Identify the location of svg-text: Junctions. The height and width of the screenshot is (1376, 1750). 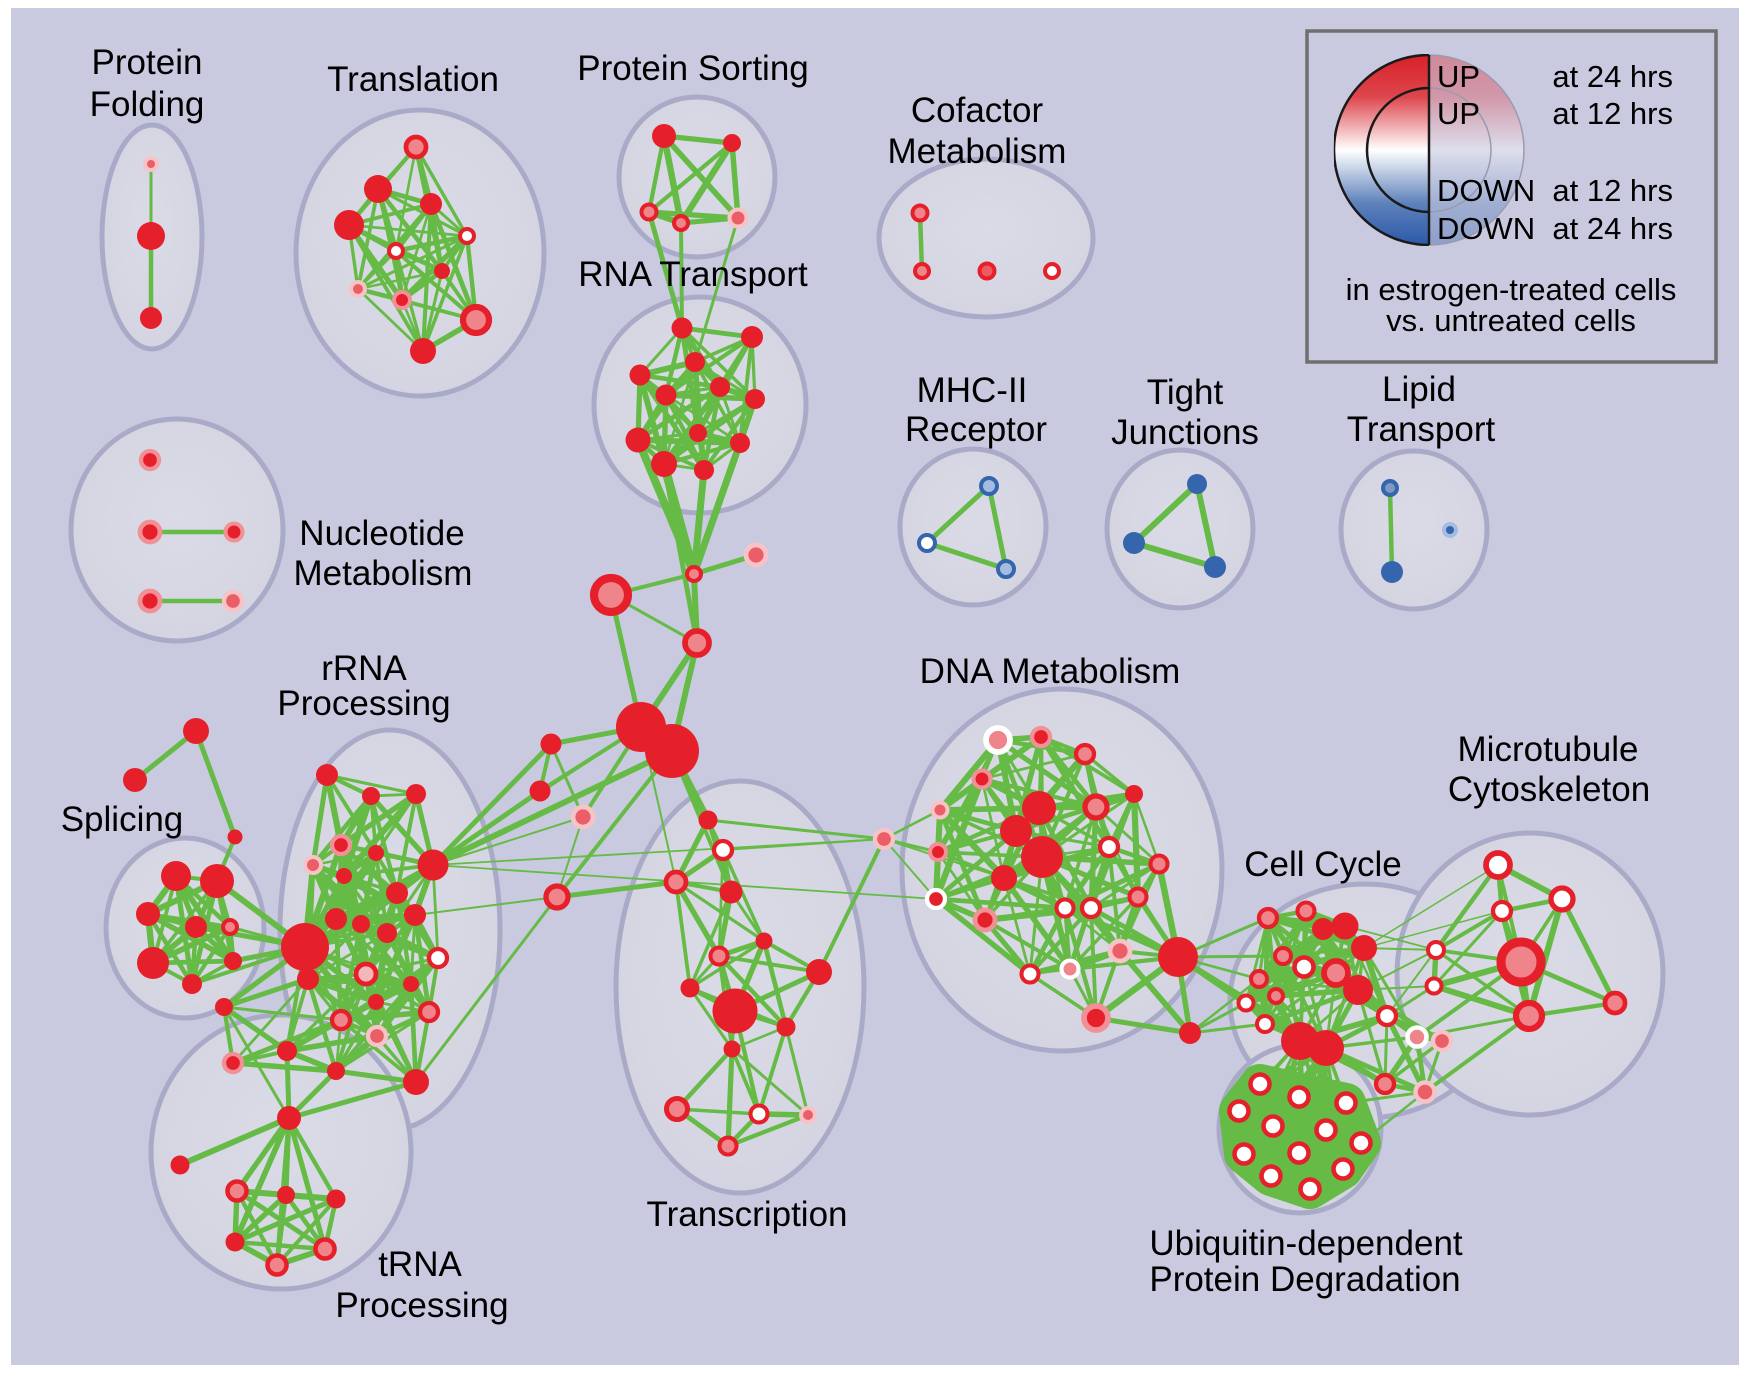
(1185, 432).